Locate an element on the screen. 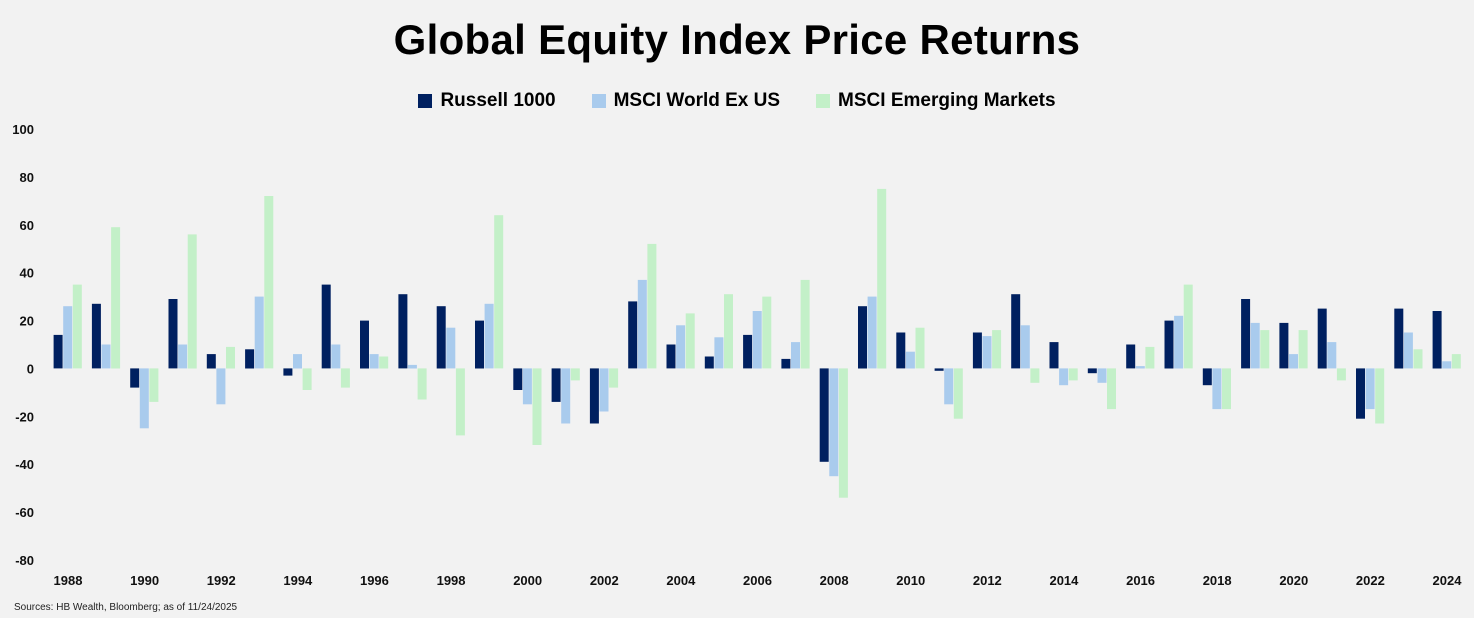 This screenshot has height=618, width=1474. y-tick-label: 100 is located at coordinates (23, 129).